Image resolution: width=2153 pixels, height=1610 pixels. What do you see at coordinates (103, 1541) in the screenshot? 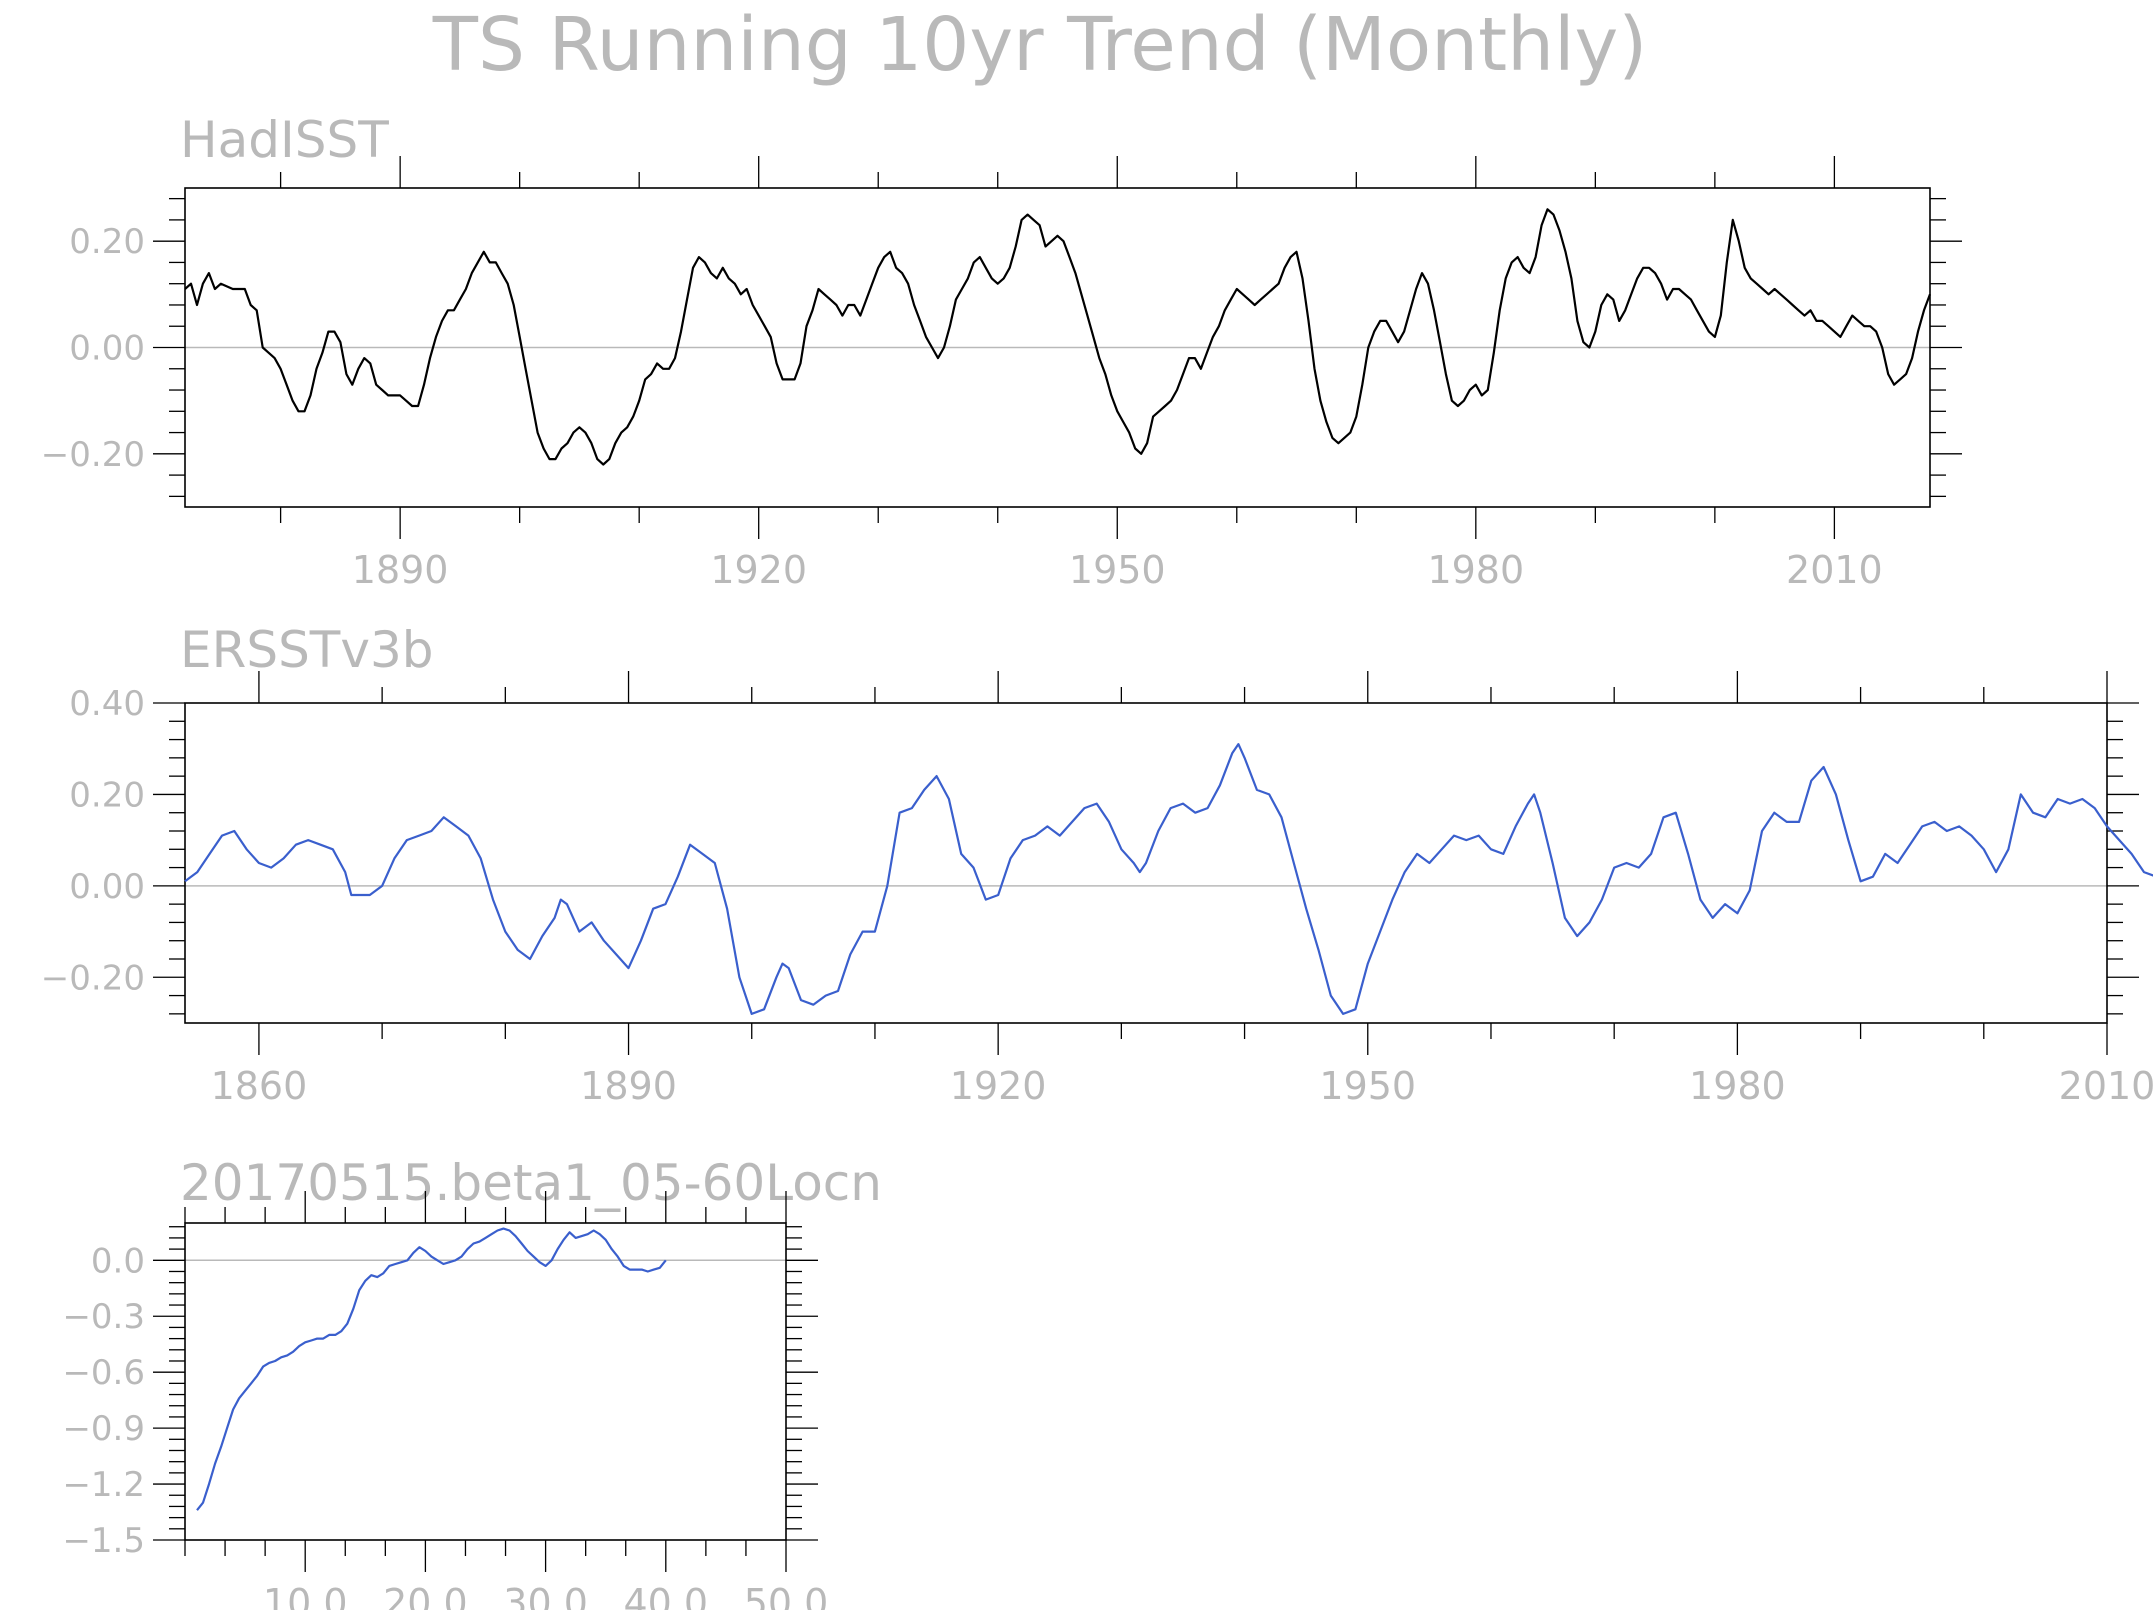
I see `y-tick-label: −1.5` at bounding box center [103, 1541].